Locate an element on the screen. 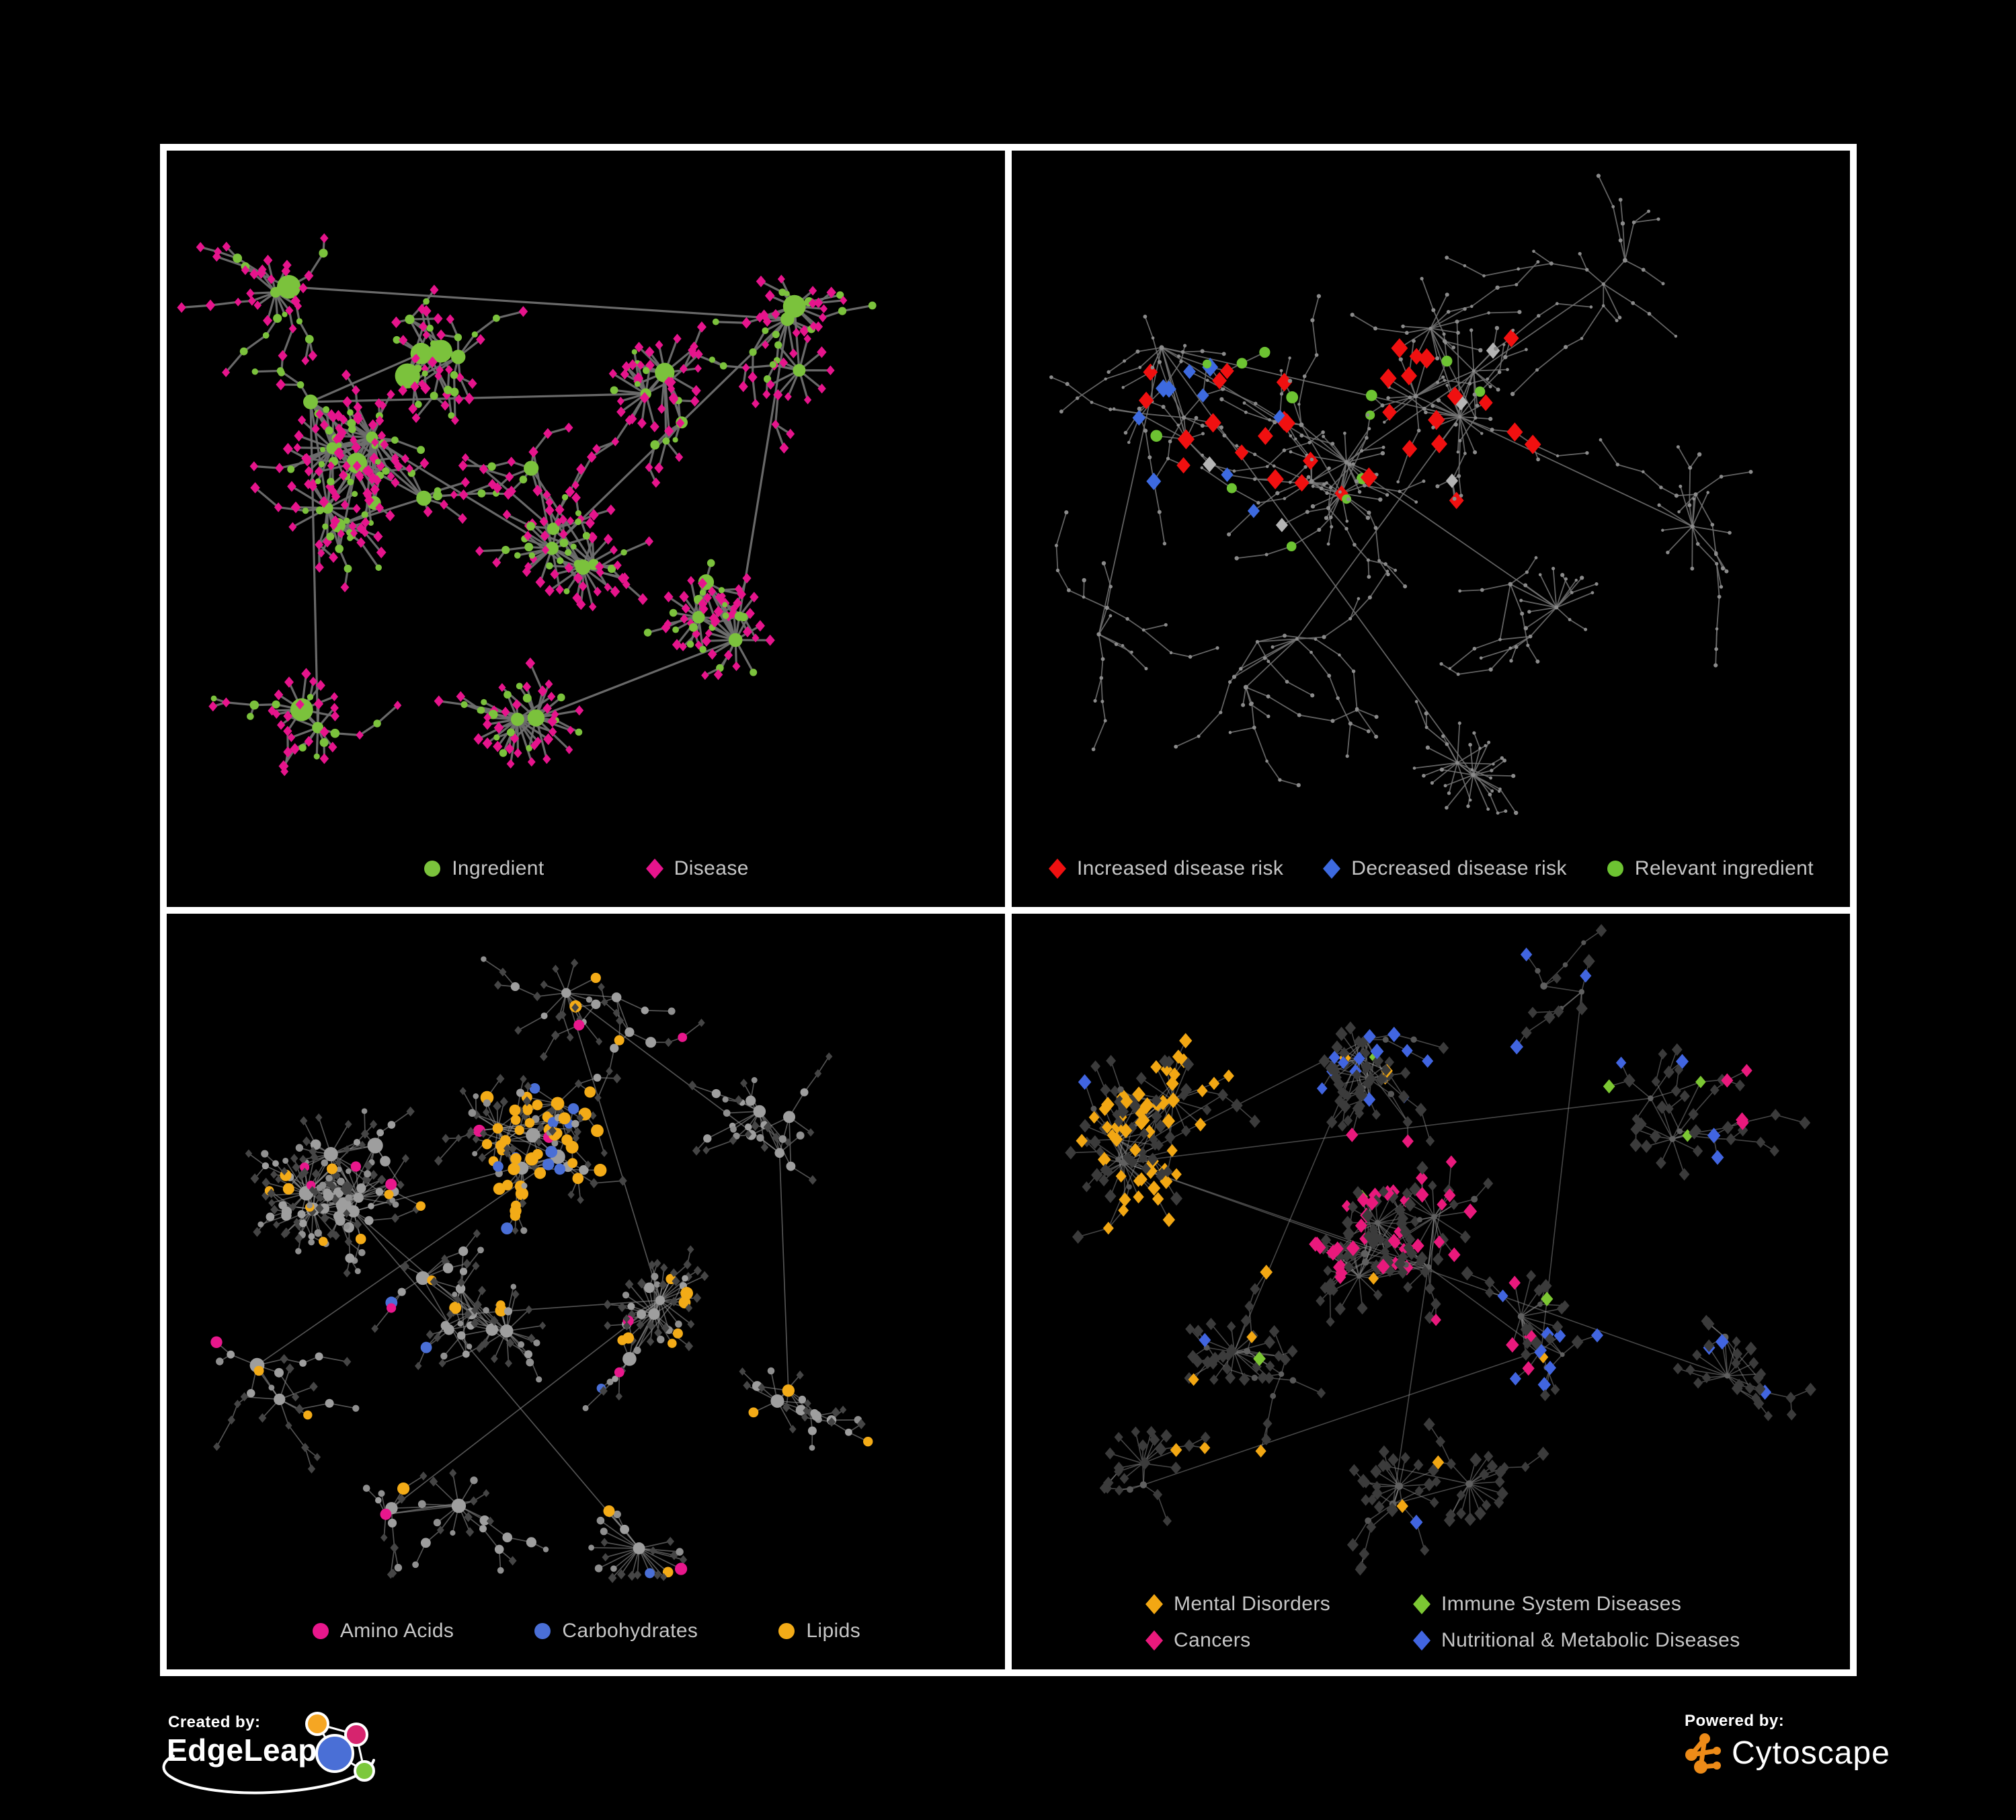 The image size is (2016, 1820). cytoscape-logo is located at coordinates (1703, 1753).